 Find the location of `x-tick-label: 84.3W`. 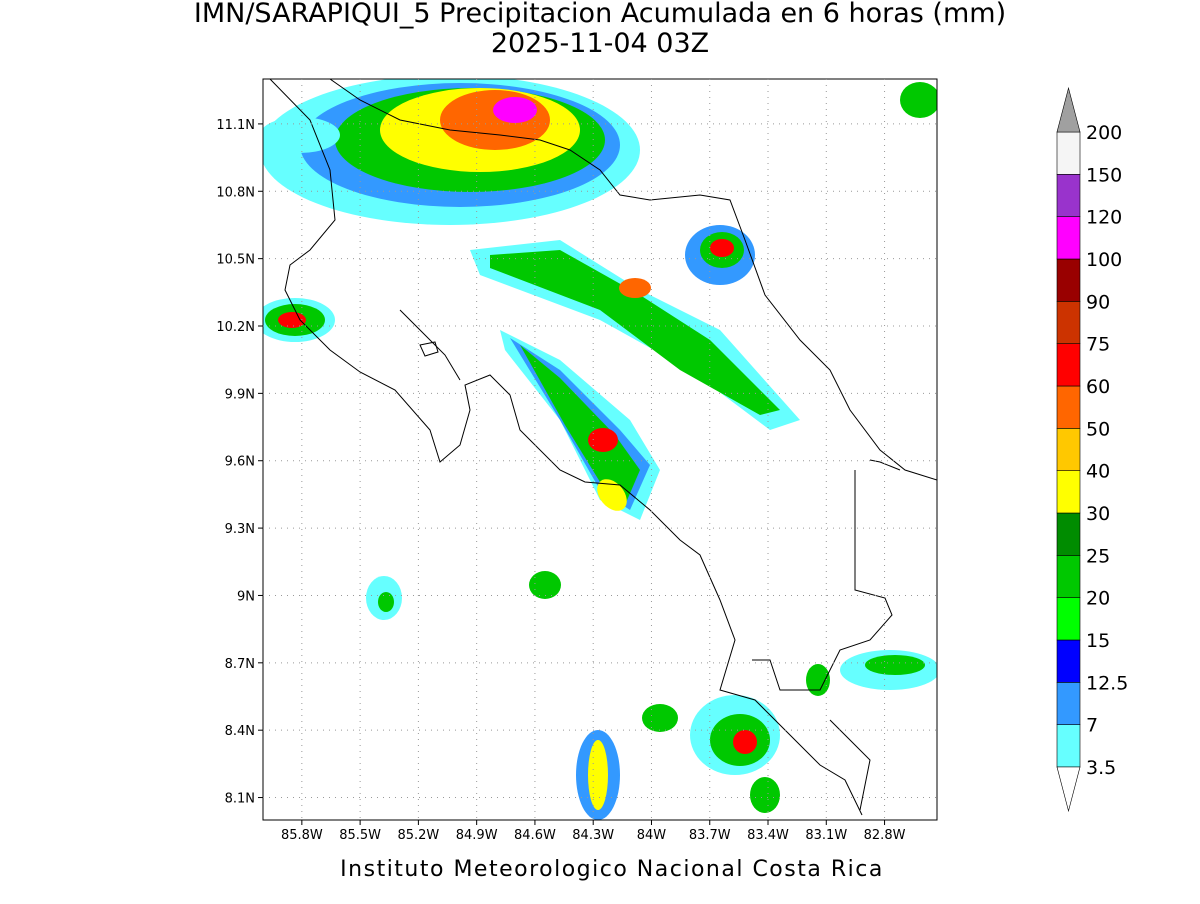

x-tick-label: 84.3W is located at coordinates (593, 835).